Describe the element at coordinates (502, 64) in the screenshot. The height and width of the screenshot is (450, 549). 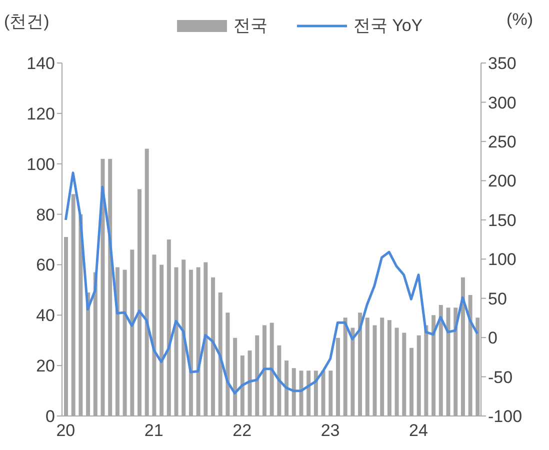
I see `y2-tick-label: 350` at that location.